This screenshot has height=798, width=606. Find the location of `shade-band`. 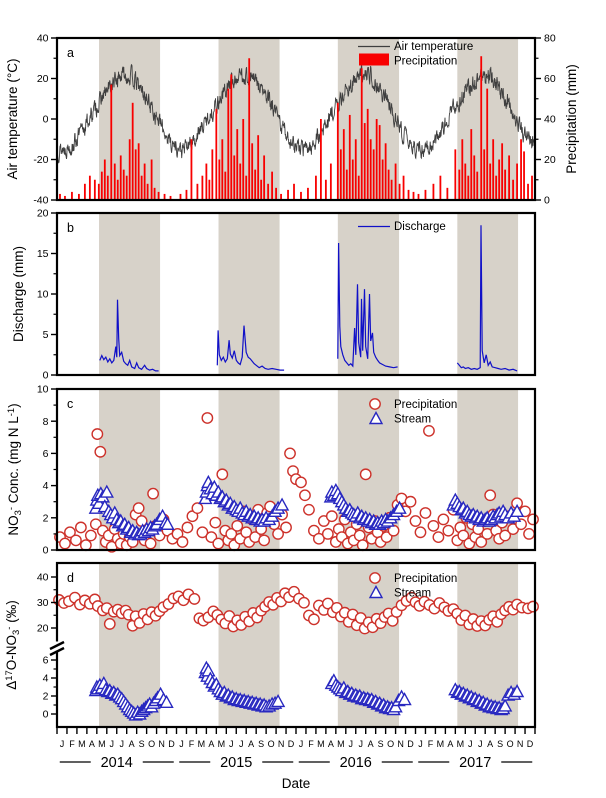

shade-band is located at coordinates (130, 294).